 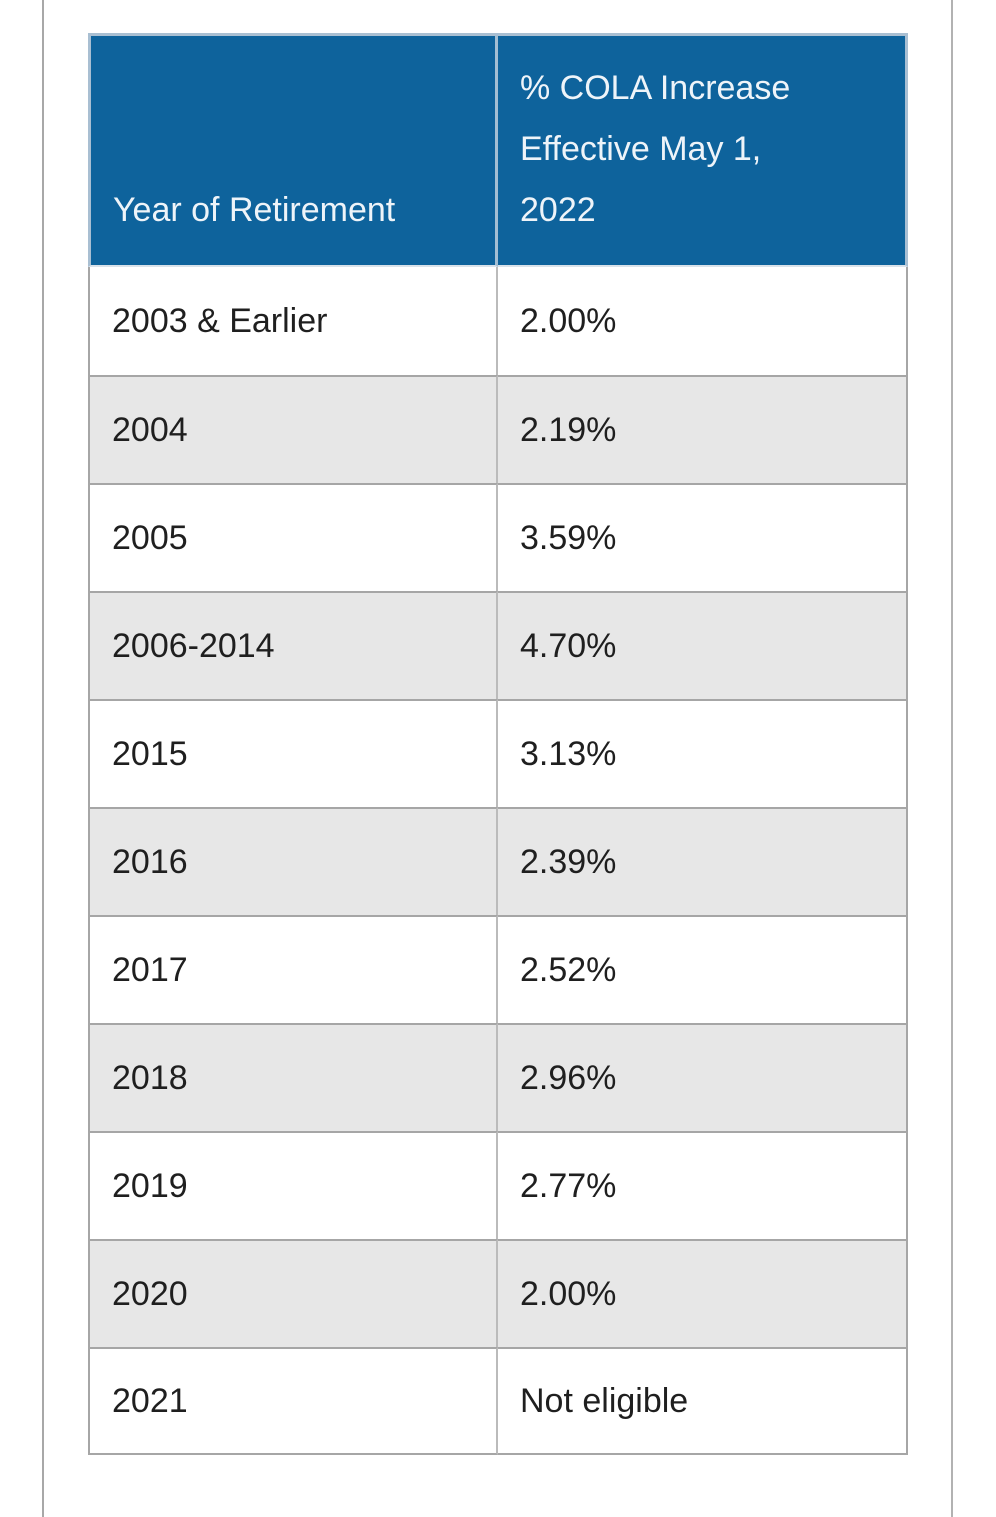 What do you see at coordinates (655, 88) in the screenshot?
I see `header-cola-line-1: % COLA Increase` at bounding box center [655, 88].